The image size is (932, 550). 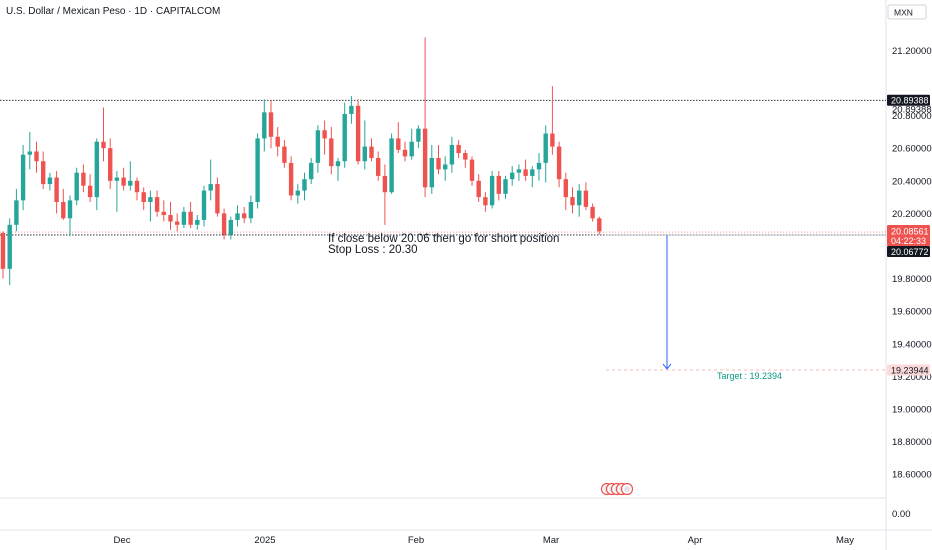 What do you see at coordinates (749, 376) in the screenshot?
I see `target-label: Target : 19.2394` at bounding box center [749, 376].